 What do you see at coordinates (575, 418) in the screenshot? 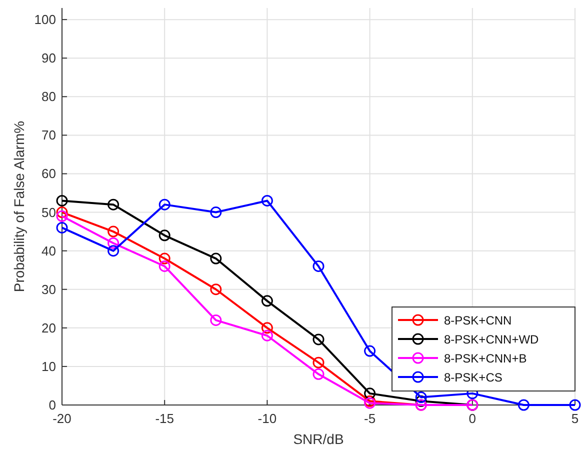
I see `x-tick-label: 5` at bounding box center [575, 418].